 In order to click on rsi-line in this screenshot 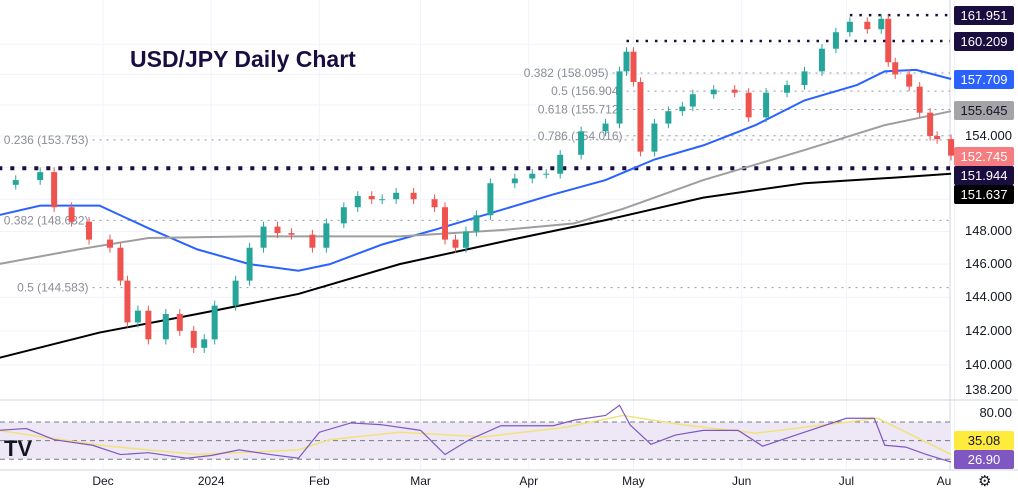, I will do `click(476, 433)`.